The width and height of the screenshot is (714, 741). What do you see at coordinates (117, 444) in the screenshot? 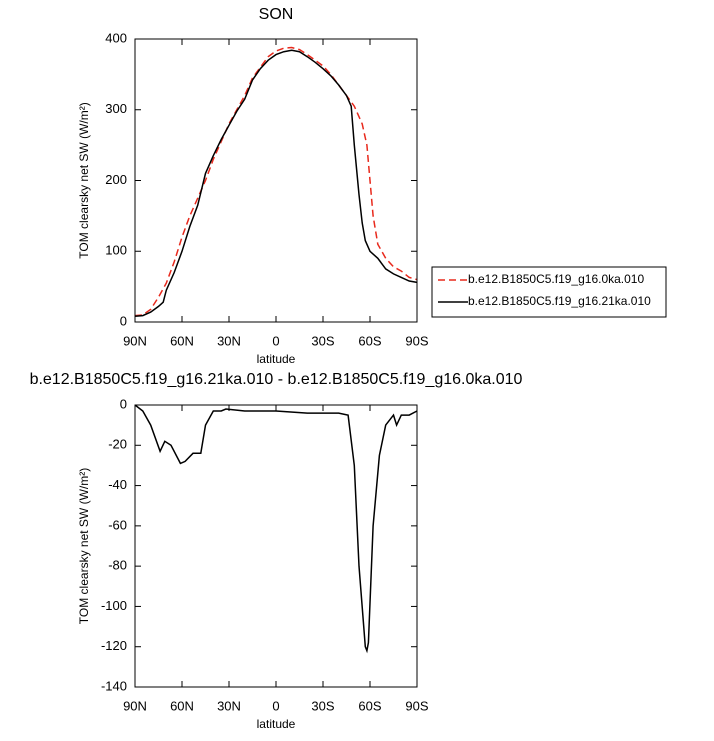
I see `y-tick-label: -20` at bounding box center [117, 444].